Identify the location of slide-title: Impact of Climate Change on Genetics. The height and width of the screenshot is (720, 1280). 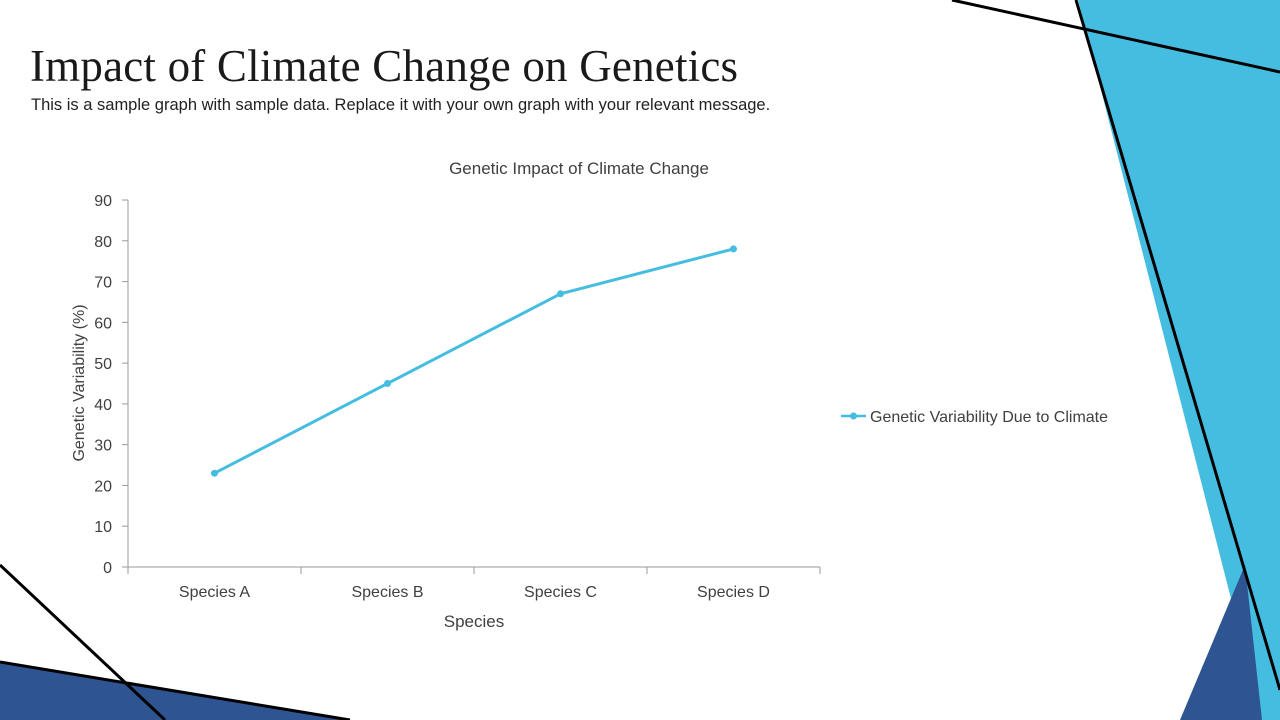
(384, 66).